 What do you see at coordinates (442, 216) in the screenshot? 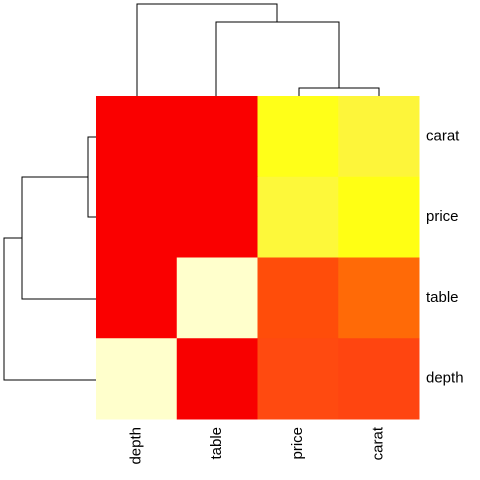
I see `row-label: price` at bounding box center [442, 216].